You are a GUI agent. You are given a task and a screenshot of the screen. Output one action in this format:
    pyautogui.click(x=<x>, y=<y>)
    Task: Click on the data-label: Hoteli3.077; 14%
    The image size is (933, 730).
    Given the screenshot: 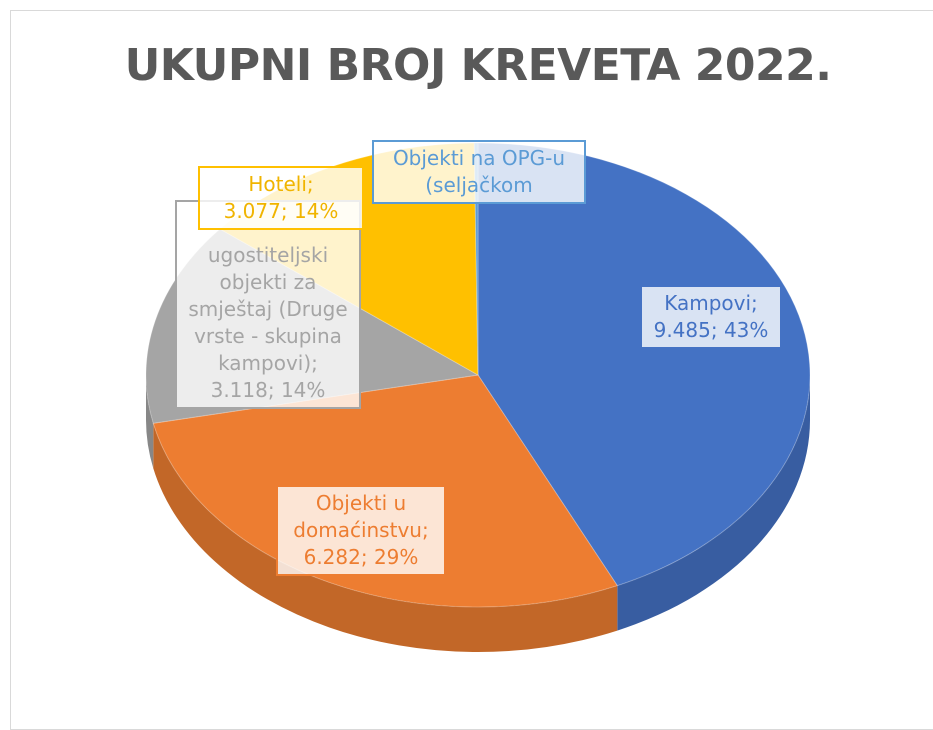 What is the action you would take?
    pyautogui.click(x=281, y=198)
    